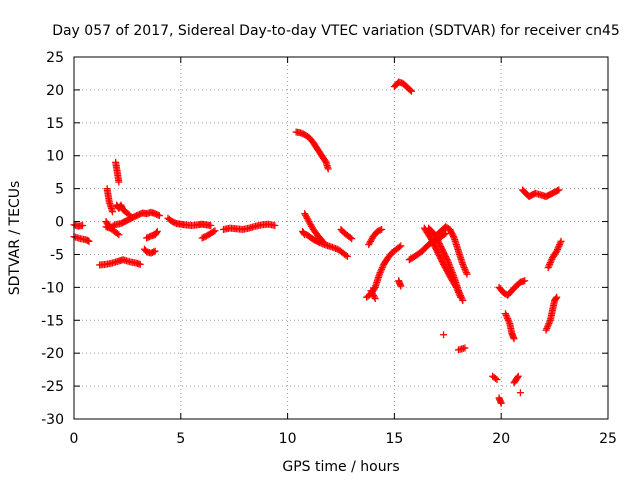  I want to click on x-tick-label: 10, so click(288, 439).